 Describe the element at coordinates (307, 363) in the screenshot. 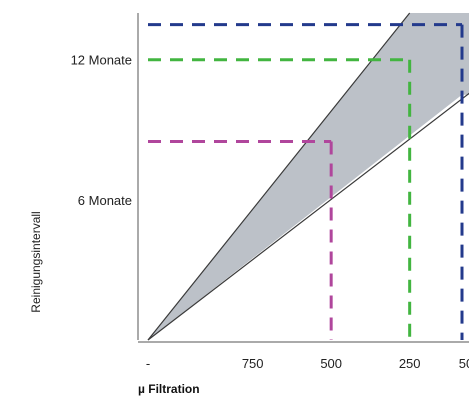

I see `x-tick-labels: - 750 500 250 50` at that location.